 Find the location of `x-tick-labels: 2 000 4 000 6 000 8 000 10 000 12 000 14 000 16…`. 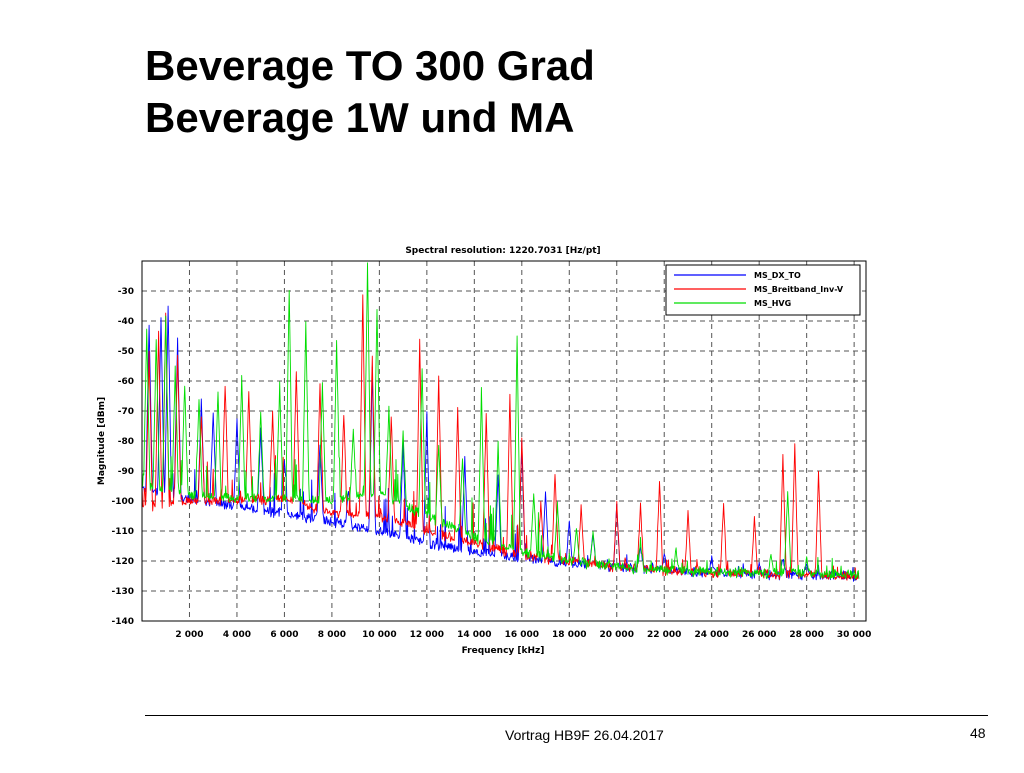

x-tick-labels: 2 000 4 000 6 000 8 000 10 000 12 000 14 000 16… is located at coordinates (523, 635).